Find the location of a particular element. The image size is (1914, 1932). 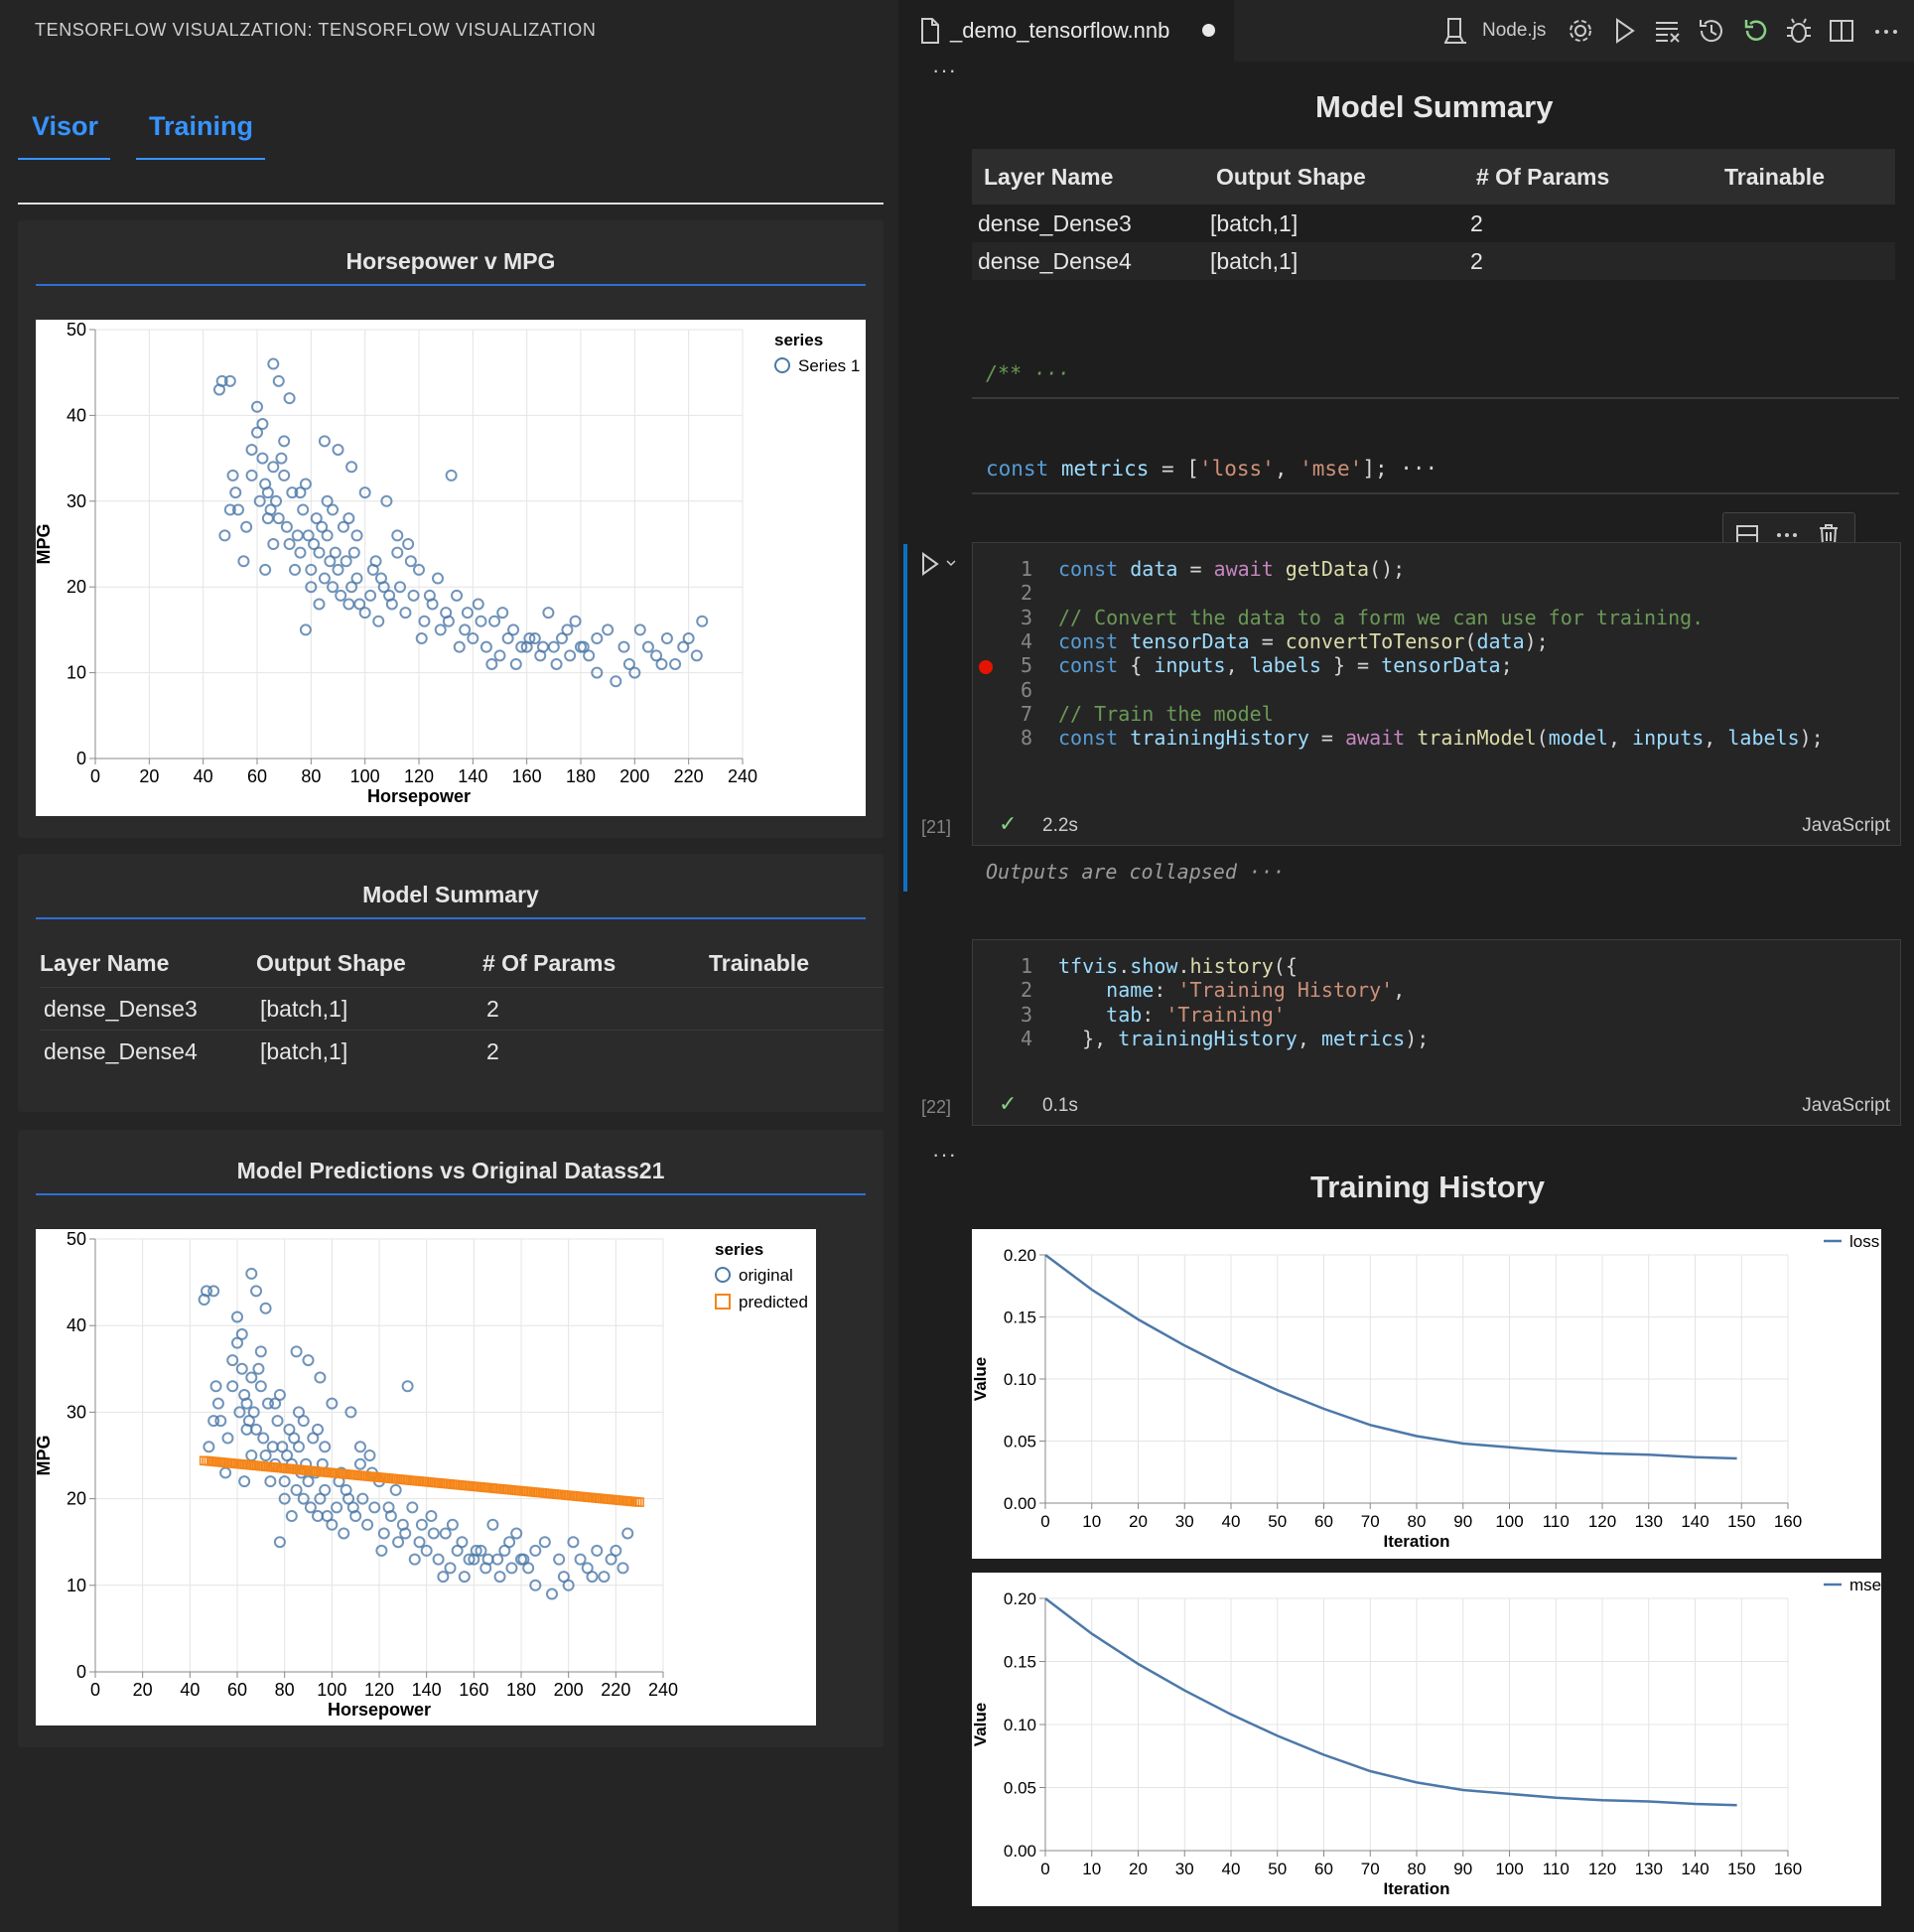

clear-outputs-icon is located at coordinates (1668, 31).